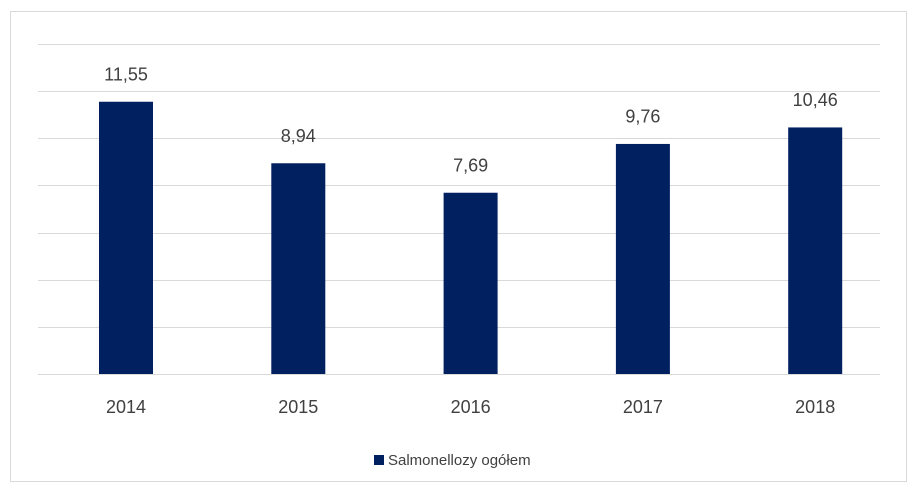 The image size is (917, 489). Describe the element at coordinates (459, 460) in the screenshot. I see `legend-label: Salmonellozy ogółem` at that location.